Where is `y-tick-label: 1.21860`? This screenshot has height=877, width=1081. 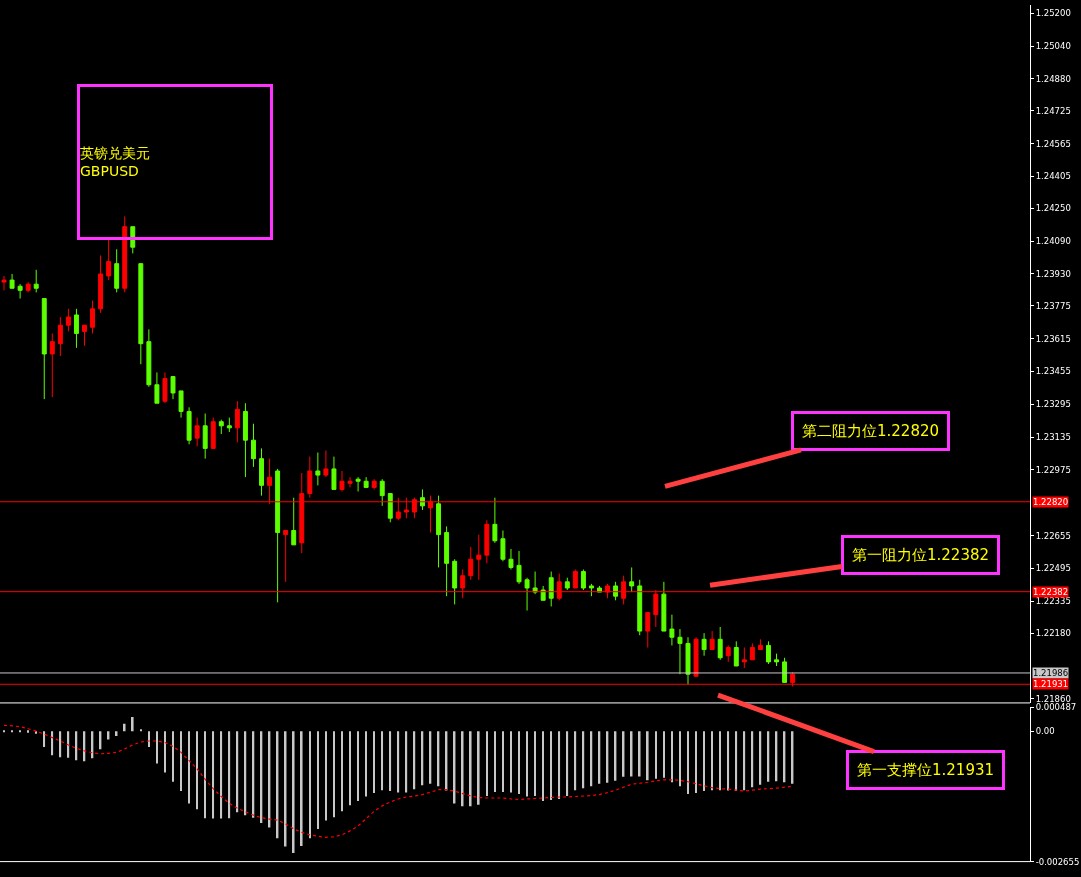
y-tick-label: 1.21860 is located at coordinates (1053, 698).